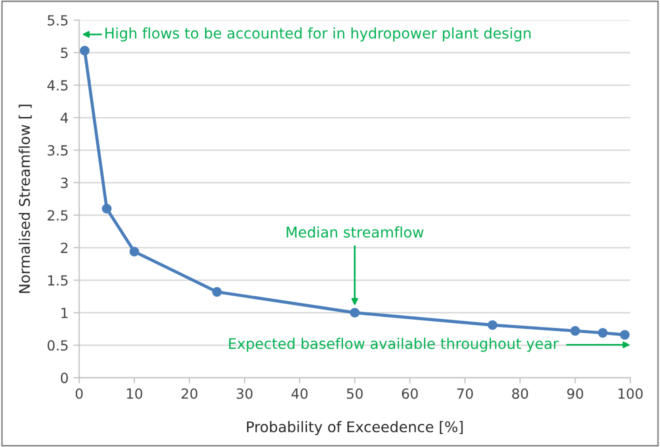 Image resolution: width=660 pixels, height=447 pixels. What do you see at coordinates (575, 393) in the screenshot?
I see `x-tick-label: 90` at bounding box center [575, 393].